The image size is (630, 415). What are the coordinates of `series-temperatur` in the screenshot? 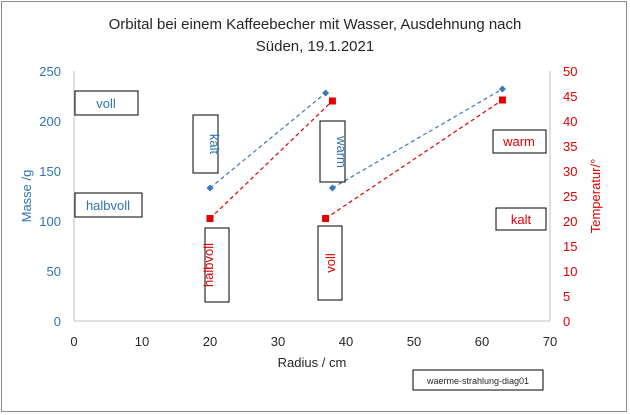 It's located at (356, 159).